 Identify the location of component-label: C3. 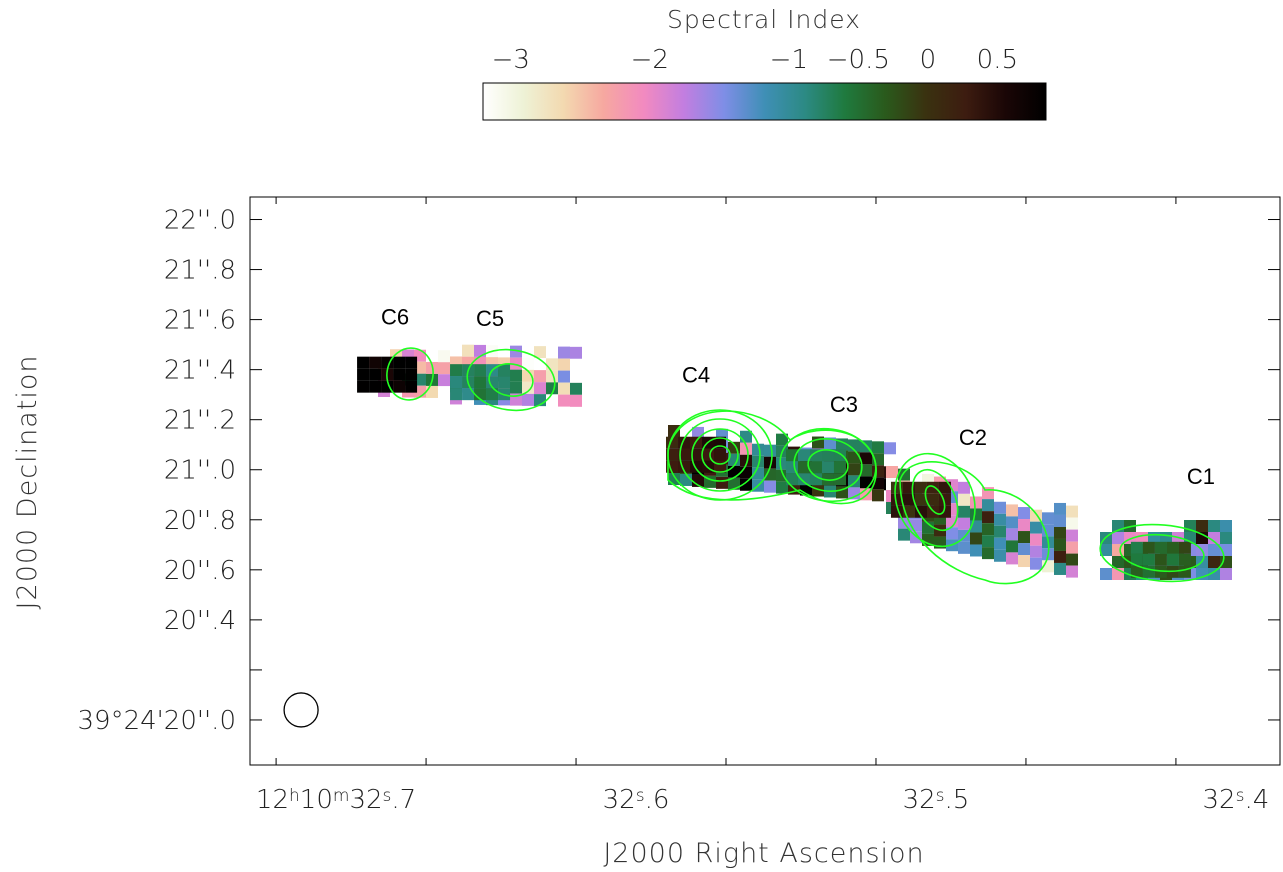
(844, 404).